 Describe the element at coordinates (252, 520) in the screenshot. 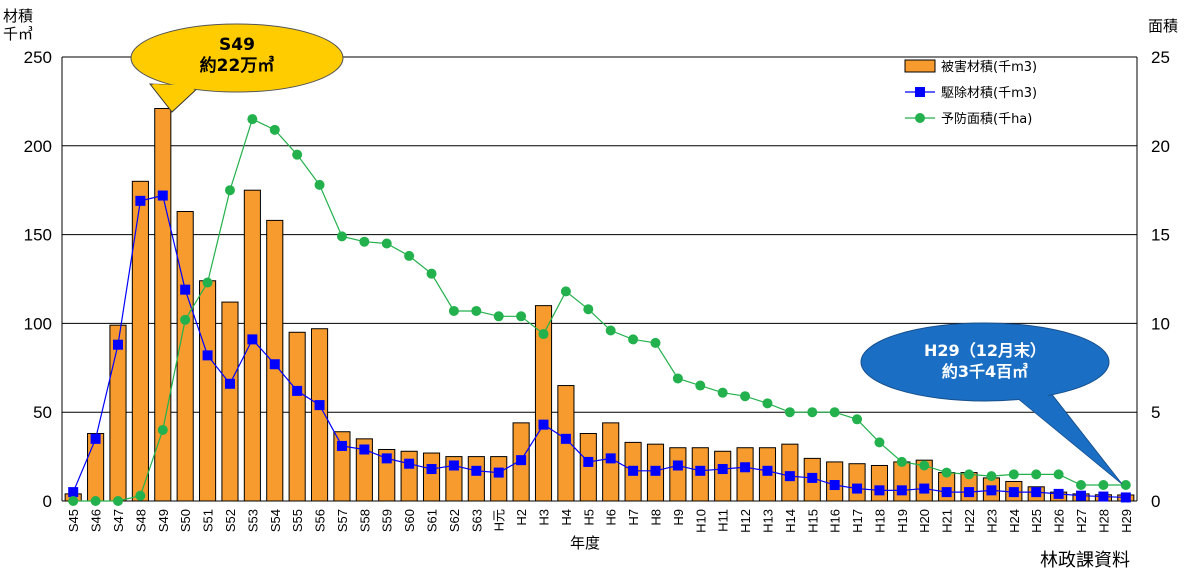

I see `x-tick-label: S53` at that location.